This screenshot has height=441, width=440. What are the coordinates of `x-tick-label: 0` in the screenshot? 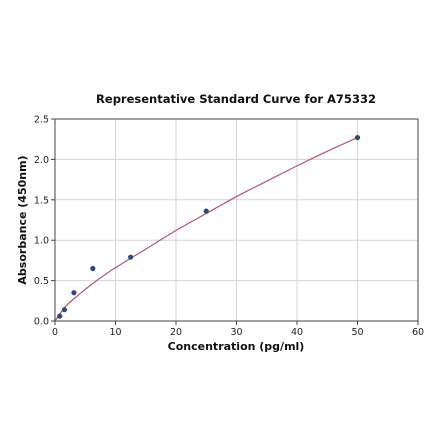 It's located at (55, 332).